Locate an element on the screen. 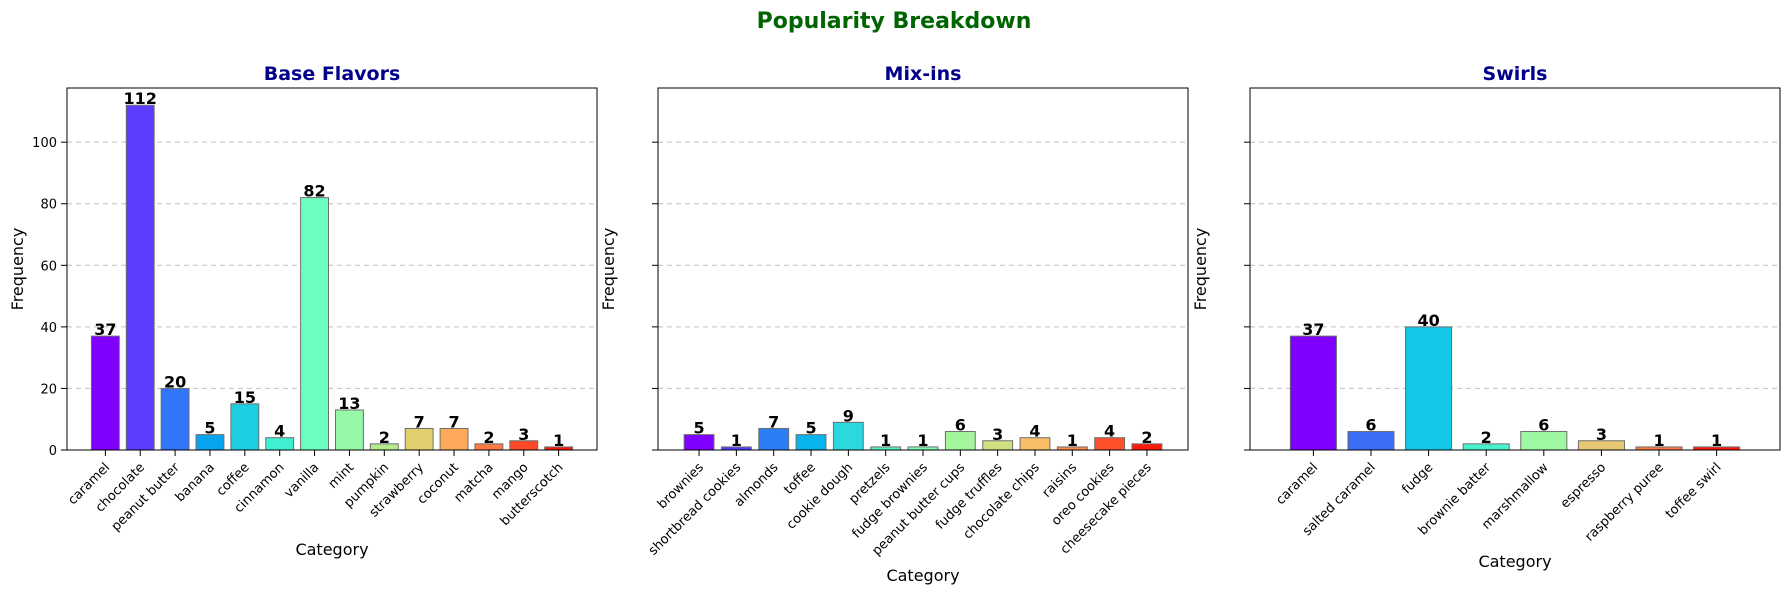 The image size is (1789, 597). panel-title: Base Flavors is located at coordinates (332, 74).